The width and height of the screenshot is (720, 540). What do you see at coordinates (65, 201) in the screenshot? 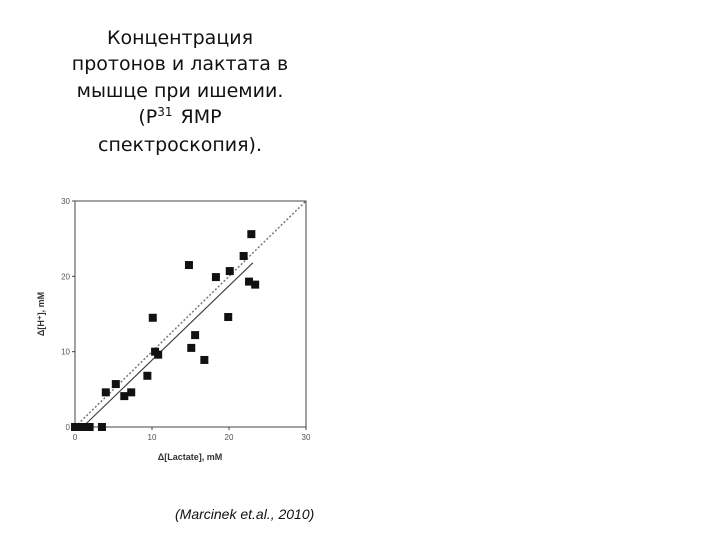
I see `y-tick-label: 30` at bounding box center [65, 201].